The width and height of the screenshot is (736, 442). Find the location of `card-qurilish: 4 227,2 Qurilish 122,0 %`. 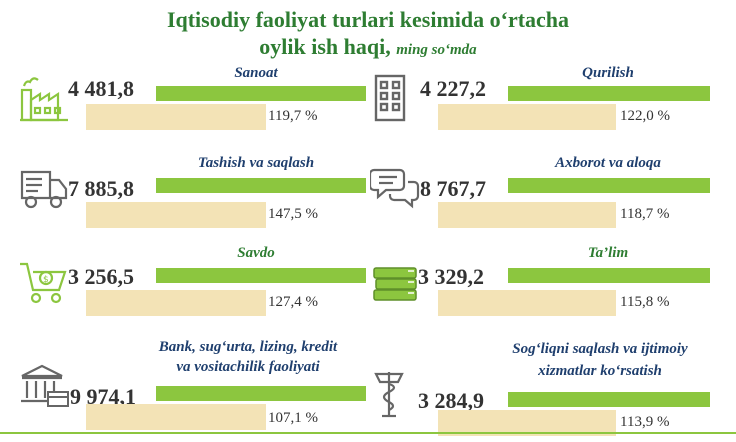

card-qurilish: 4 227,2 Qurilish 122,0 % is located at coordinates (550, 110).